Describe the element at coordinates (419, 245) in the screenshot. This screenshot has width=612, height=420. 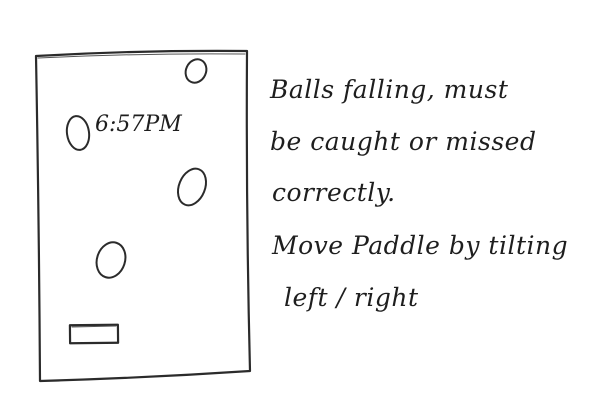
I see `note-line-4: Move Paddle by tilting` at that location.